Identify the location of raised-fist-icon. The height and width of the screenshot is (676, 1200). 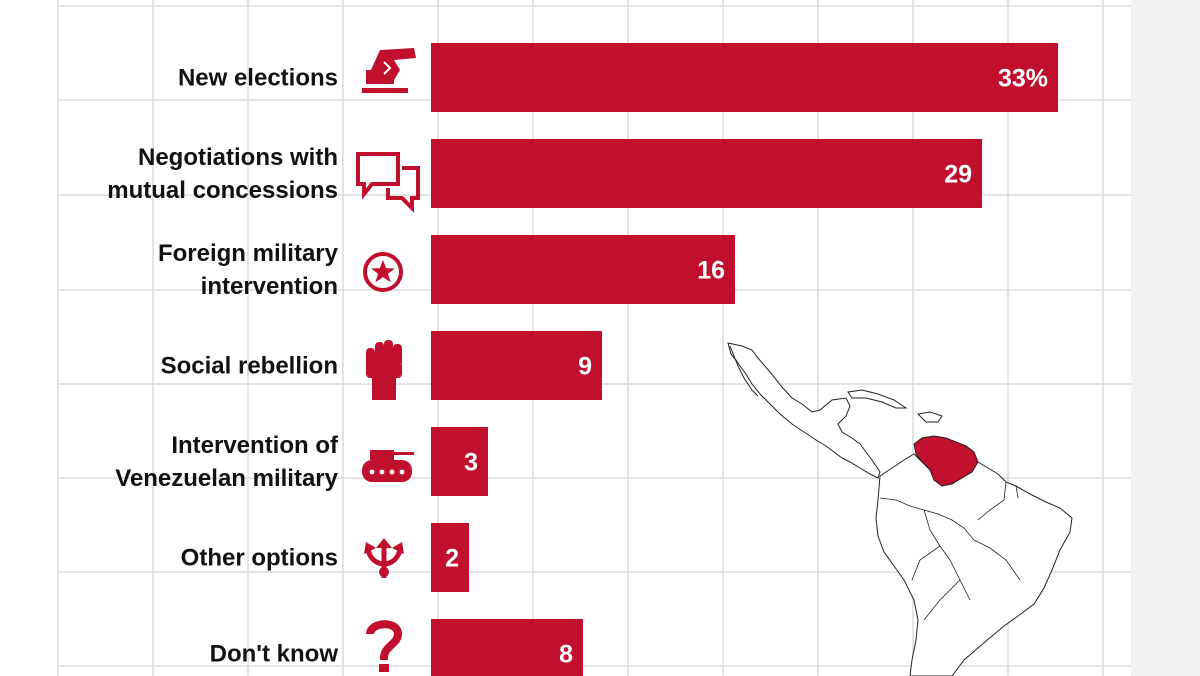
(384, 370).